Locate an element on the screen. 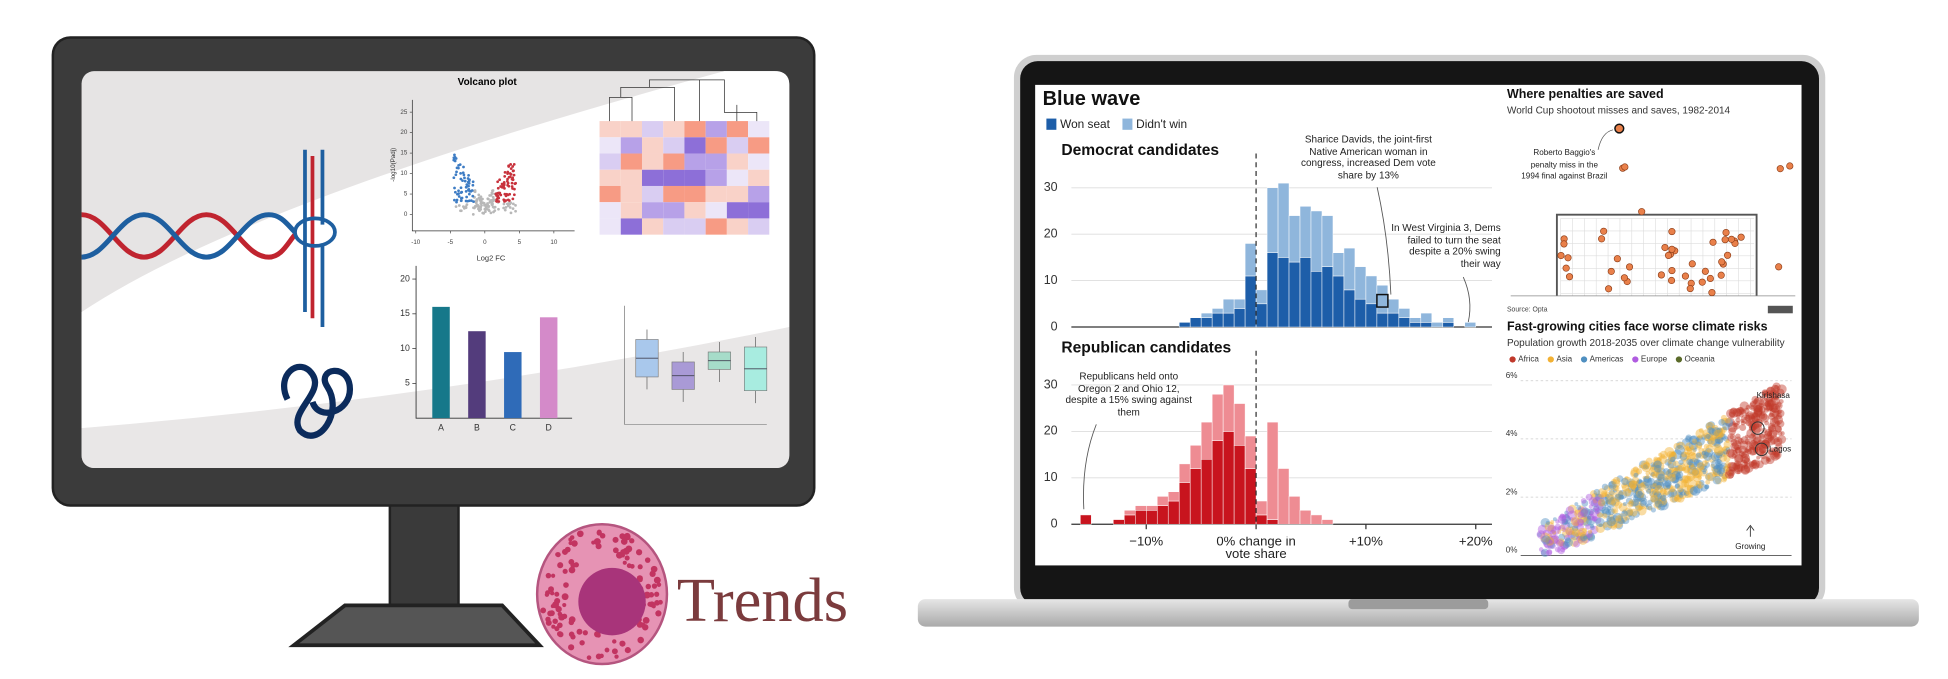 The image size is (1948, 679). y-tick-label: 25 is located at coordinates (403, 112).